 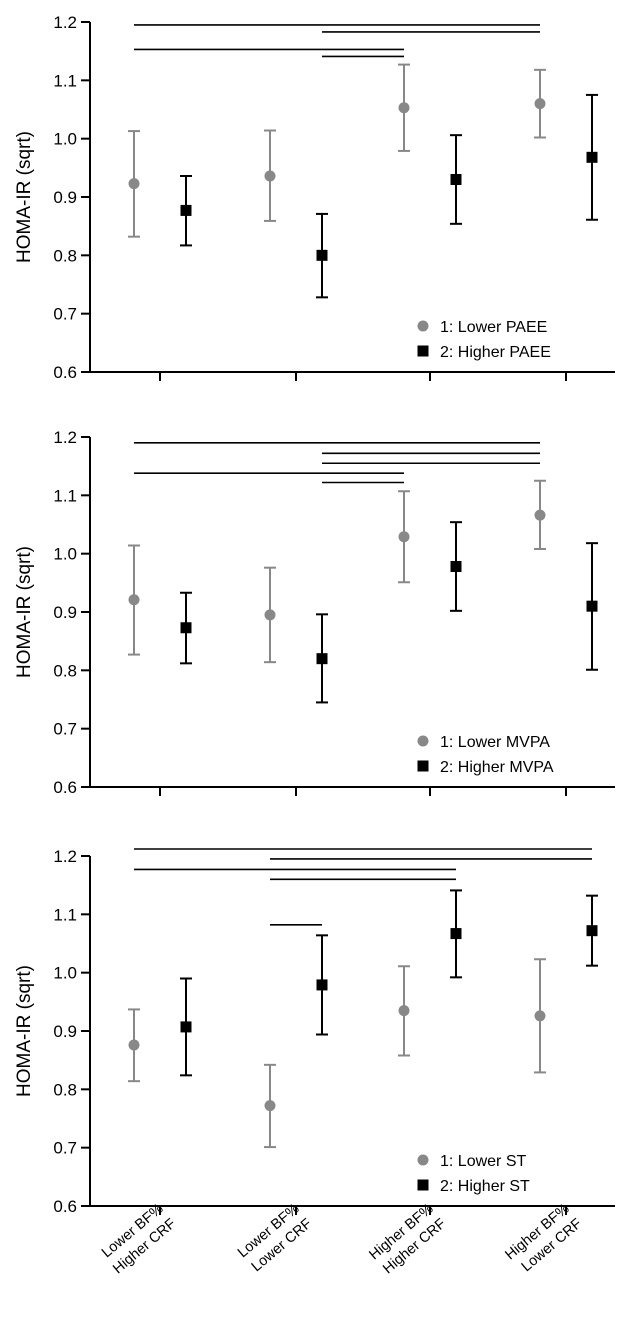 I want to click on x-category-label: Higher BF%Lower CRF, so click(x=543, y=1240).